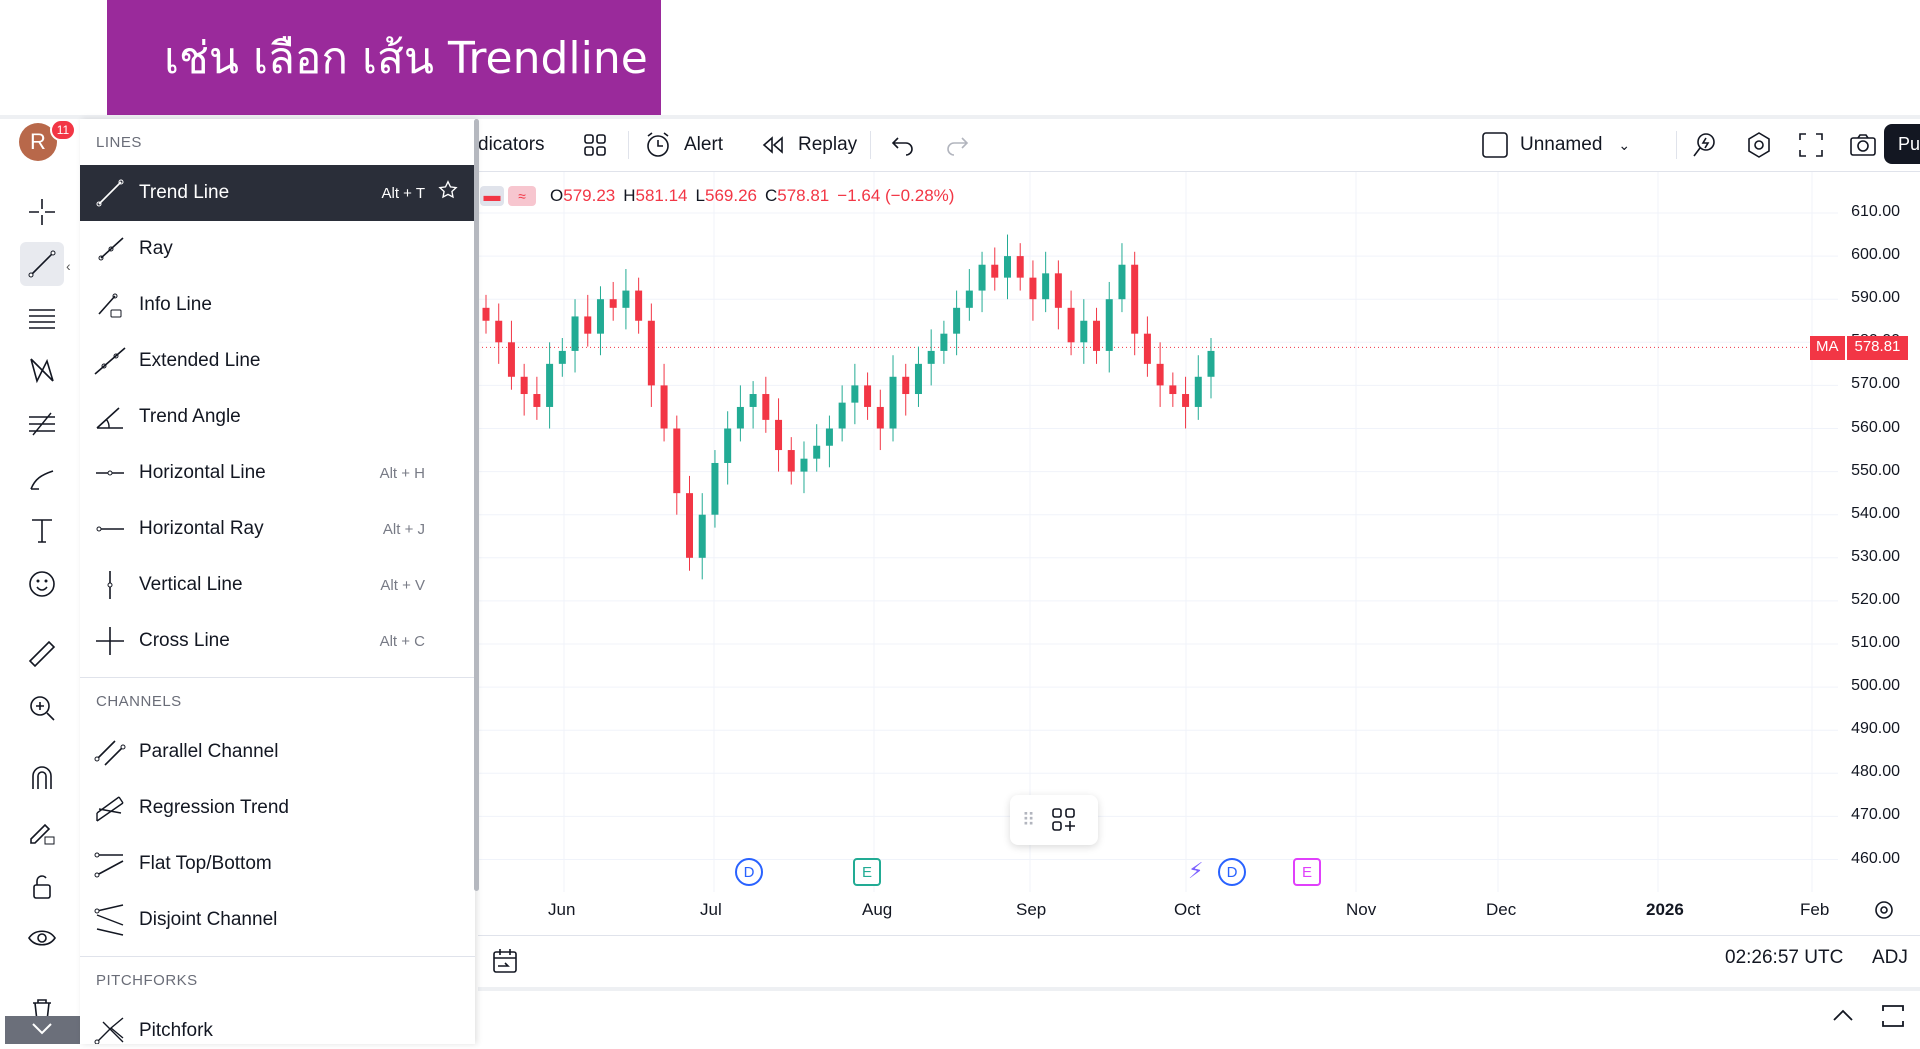  I want to click on info-line-icon, so click(110, 305).